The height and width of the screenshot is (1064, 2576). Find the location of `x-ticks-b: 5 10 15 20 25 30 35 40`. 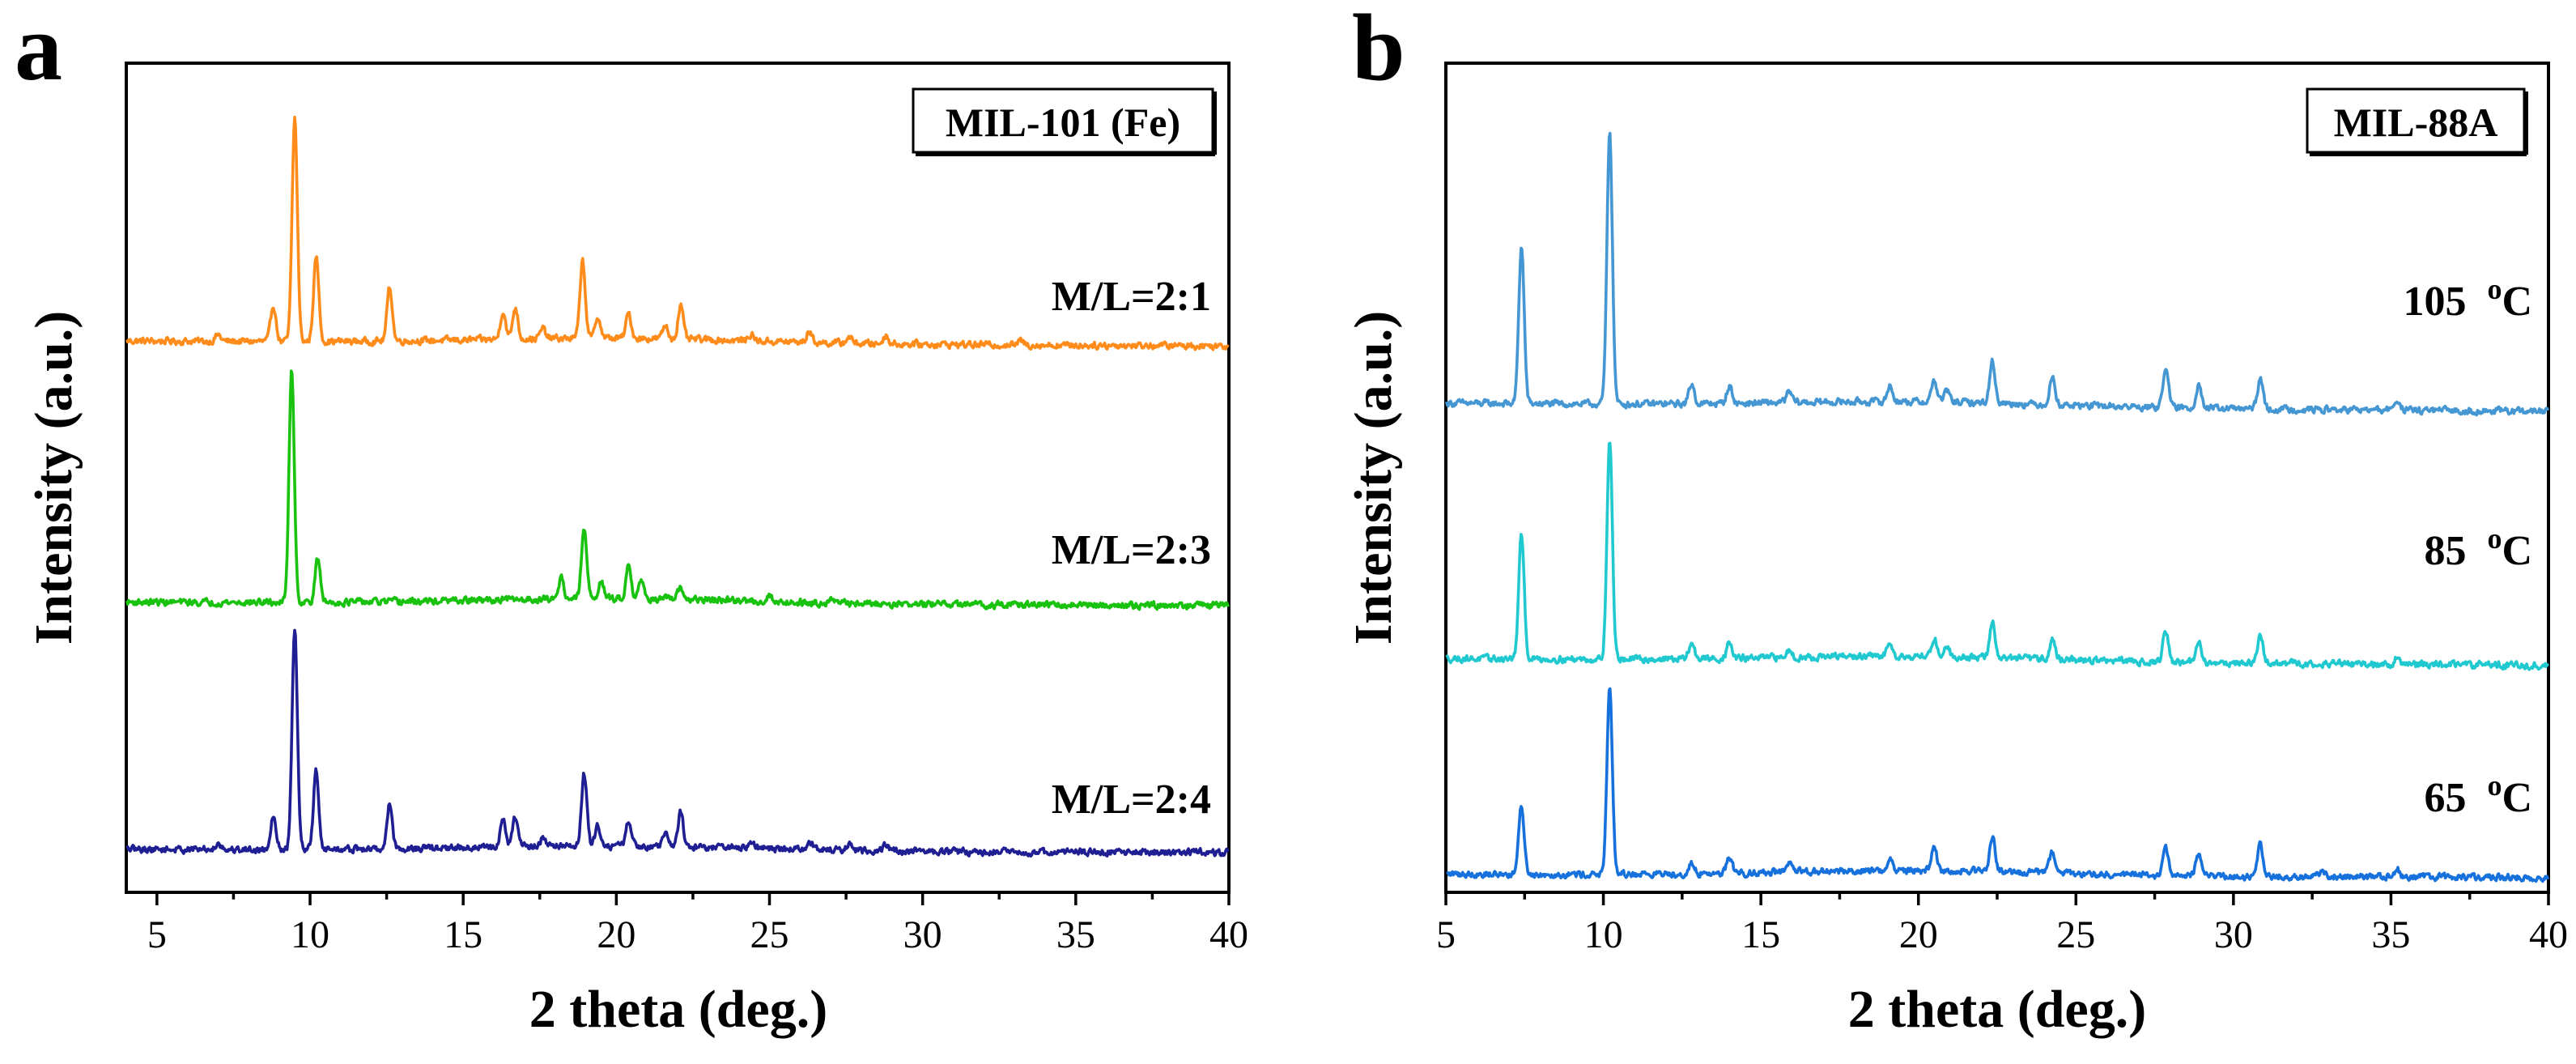

x-ticks-b: 5 10 15 20 25 30 35 40 is located at coordinates (2002, 924).